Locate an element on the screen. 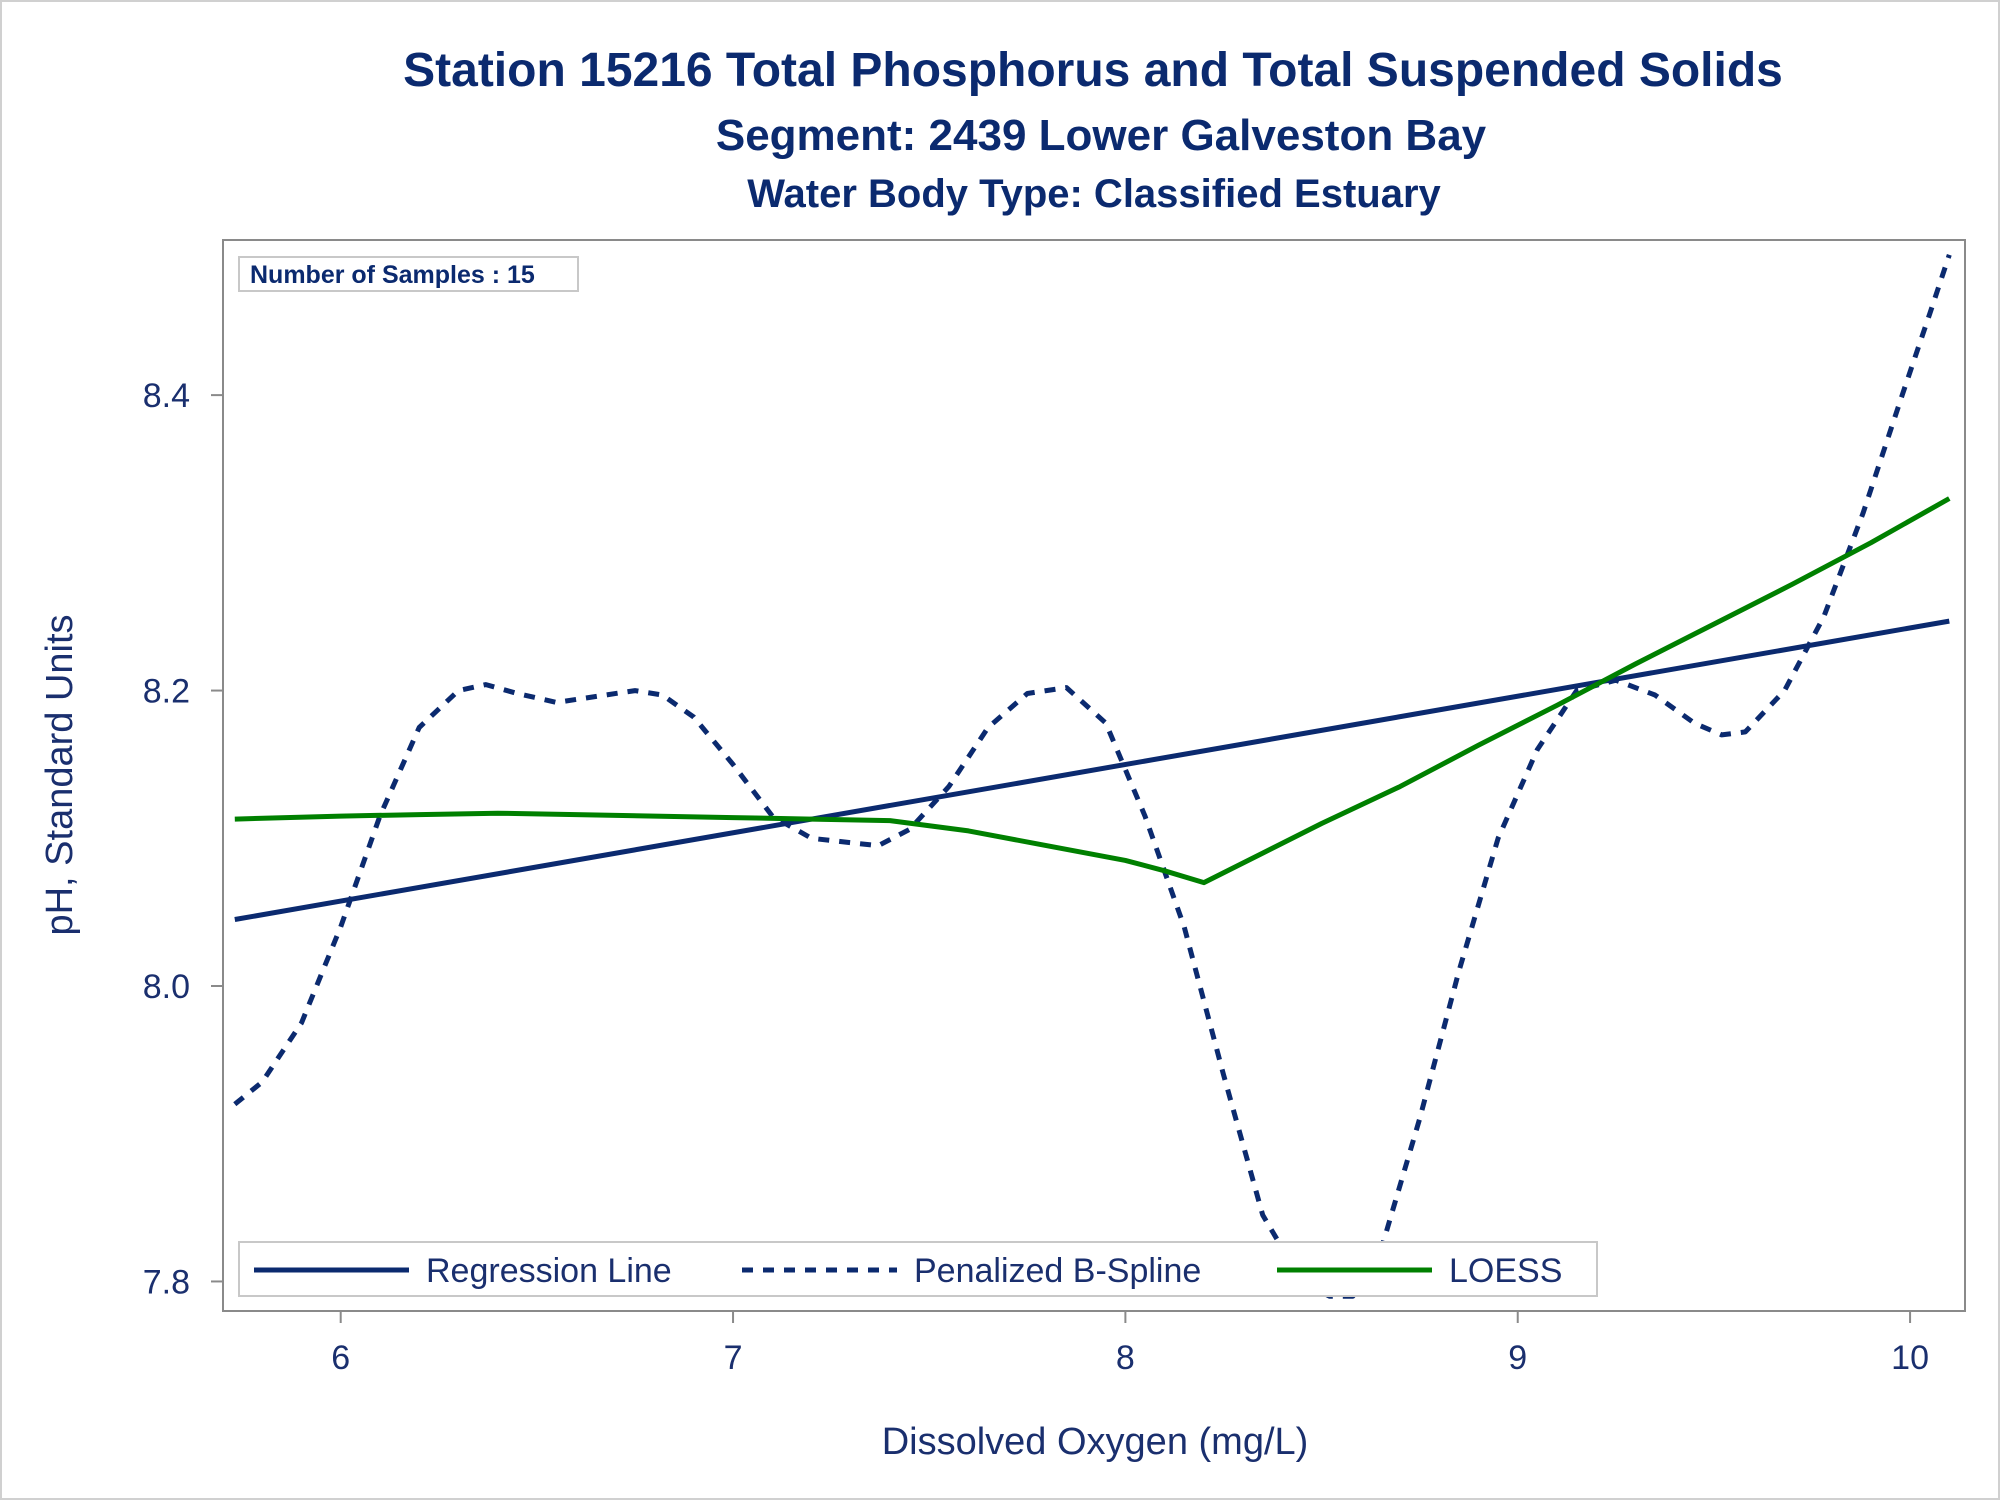 The width and height of the screenshot is (2000, 1502). x-tick-label: 7 is located at coordinates (733, 1358).